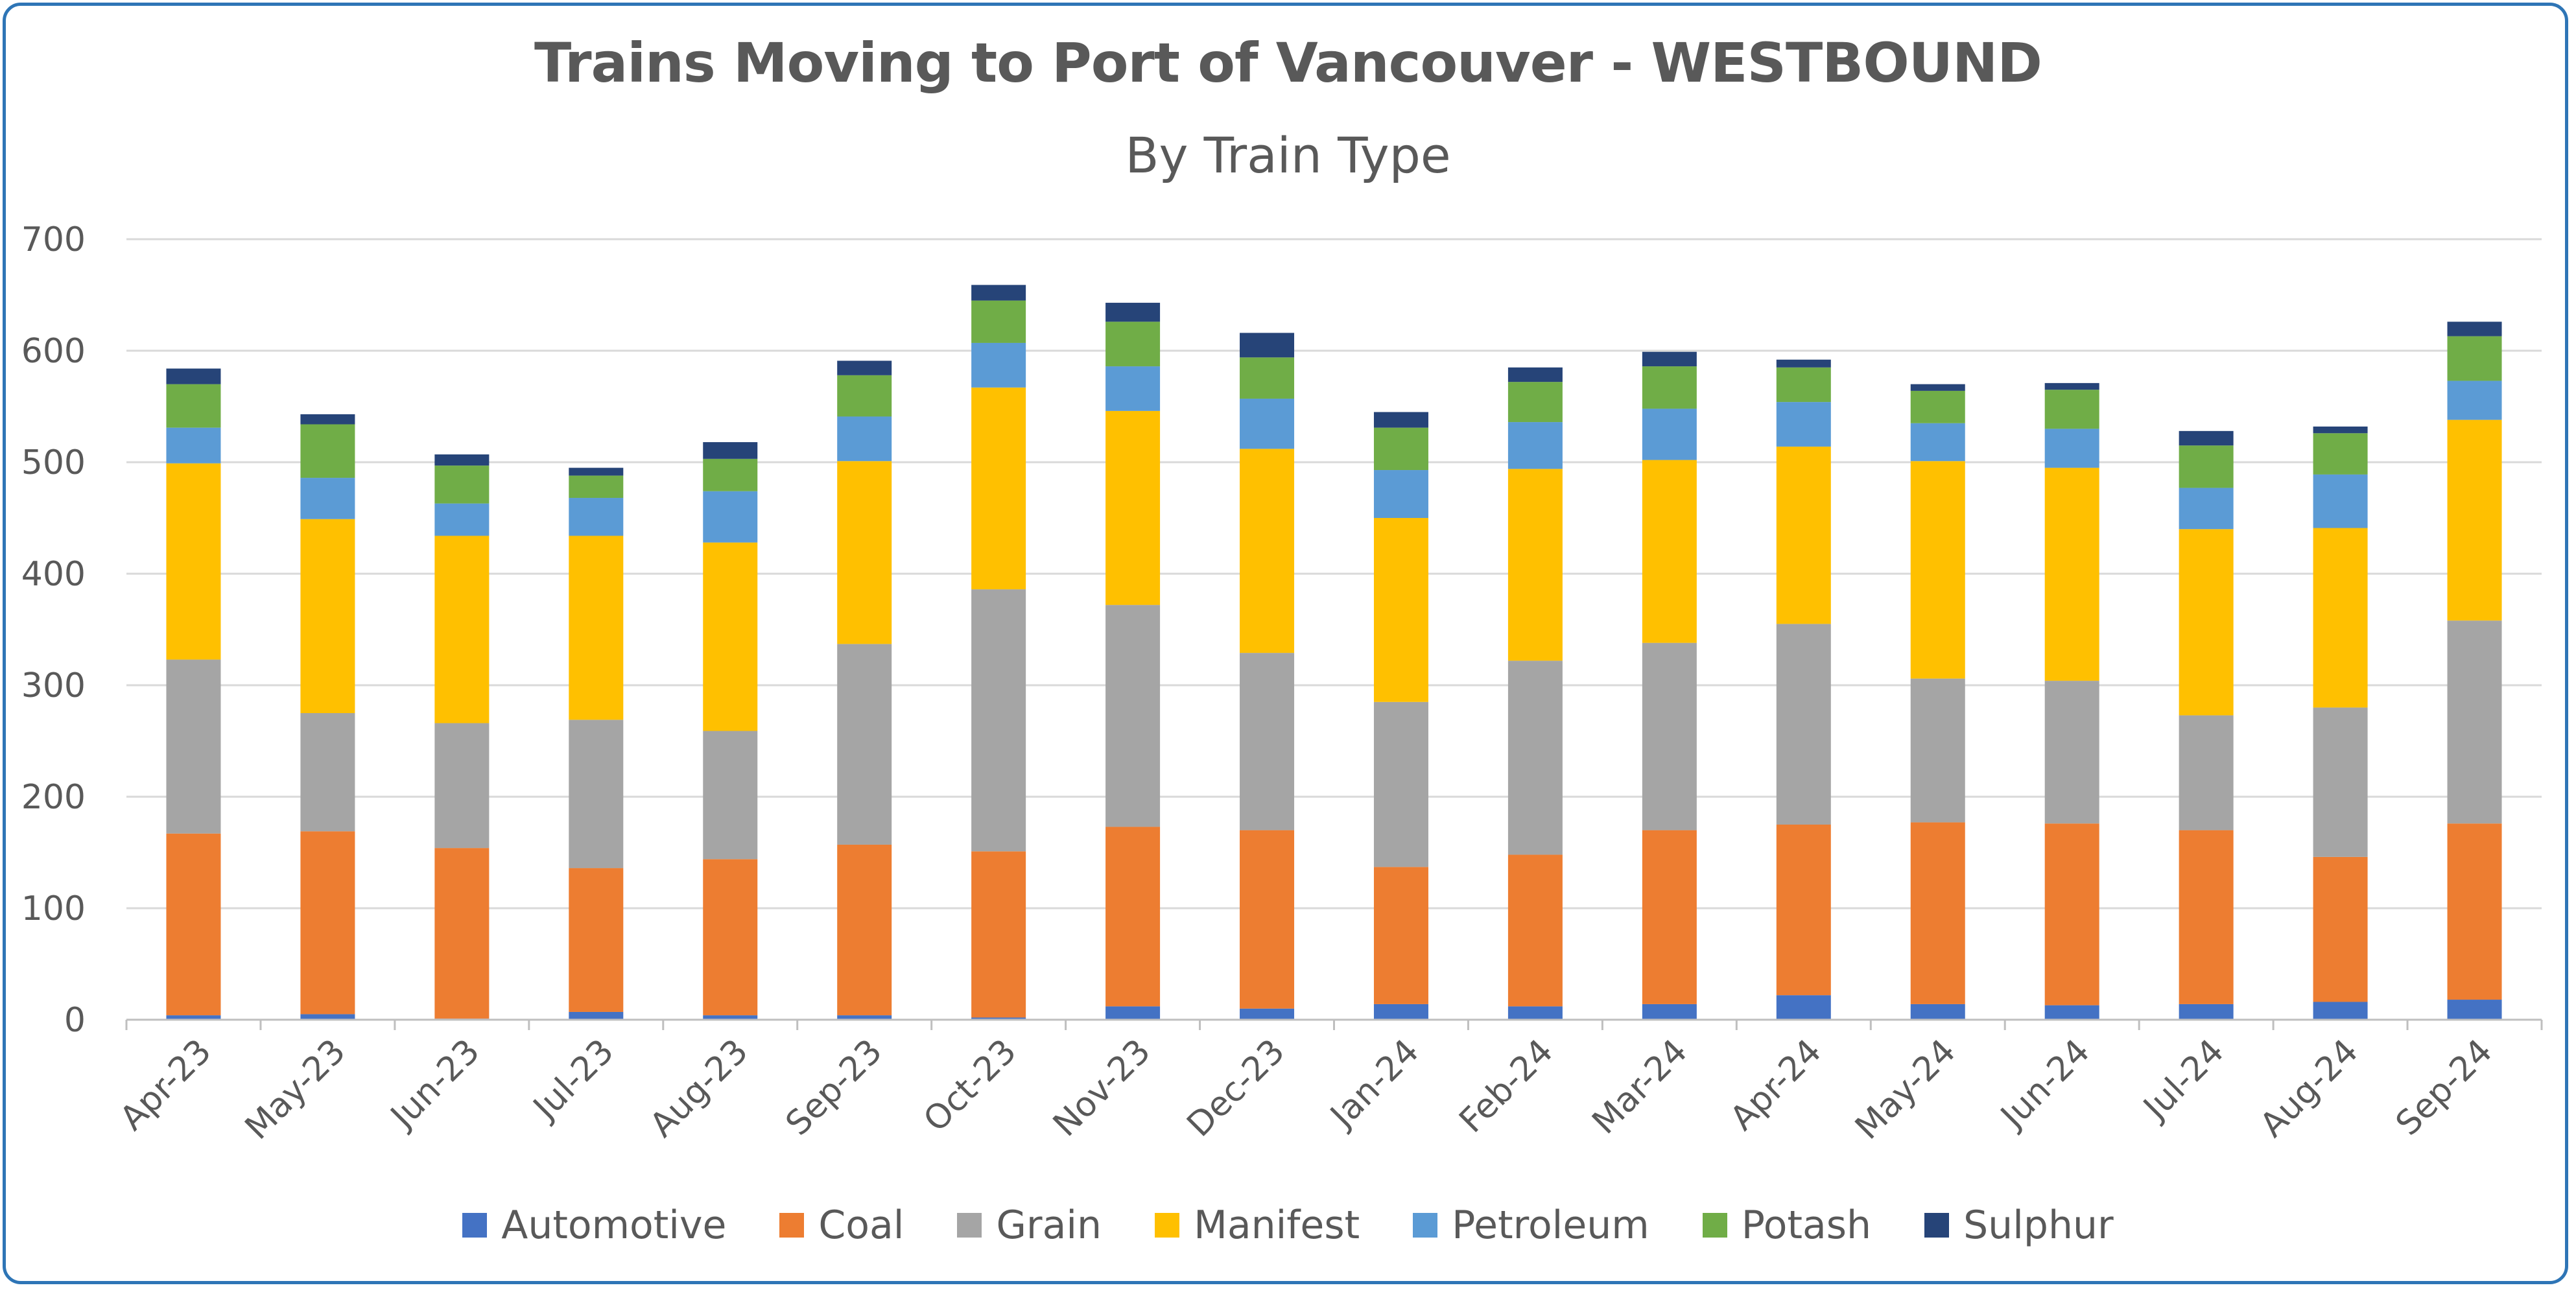 This screenshot has height=1292, width=2576. Describe the element at coordinates (1905, 1089) in the screenshot. I see `x-tick-label: May-24` at that location.